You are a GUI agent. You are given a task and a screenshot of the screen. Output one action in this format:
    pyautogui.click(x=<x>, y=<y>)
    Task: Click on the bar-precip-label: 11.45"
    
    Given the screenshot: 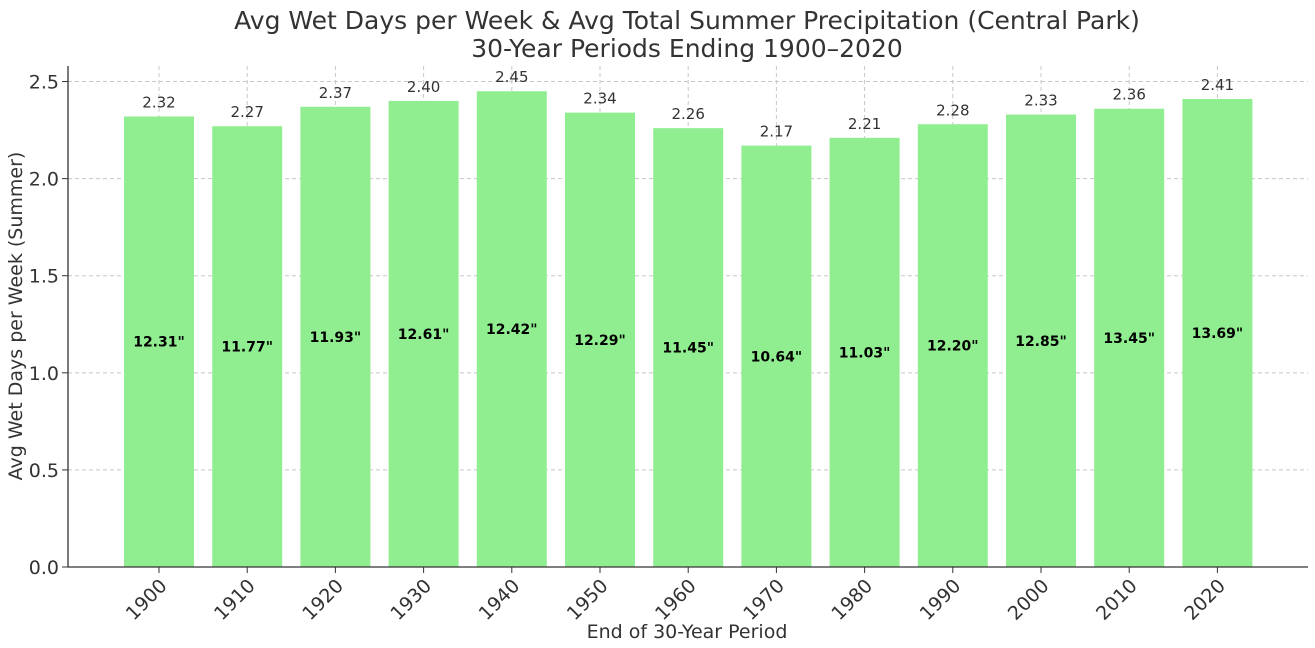 What is the action you would take?
    pyautogui.click(x=688, y=349)
    